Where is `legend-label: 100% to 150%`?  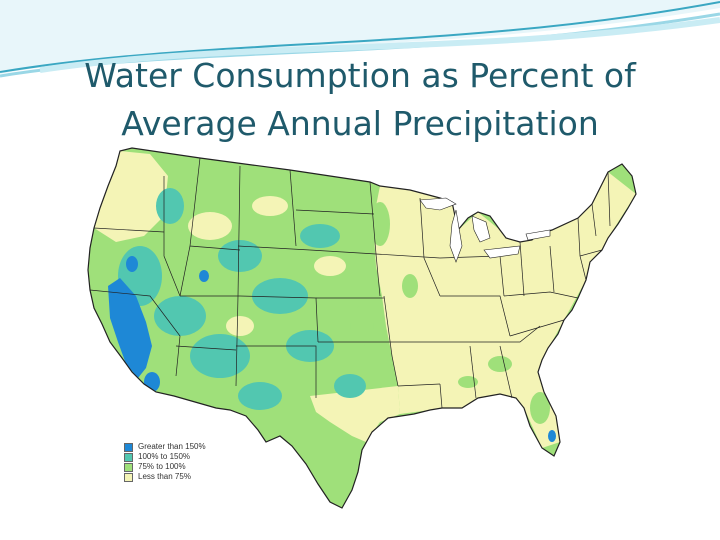 legend-label: 100% to 150% is located at coordinates (164, 456).